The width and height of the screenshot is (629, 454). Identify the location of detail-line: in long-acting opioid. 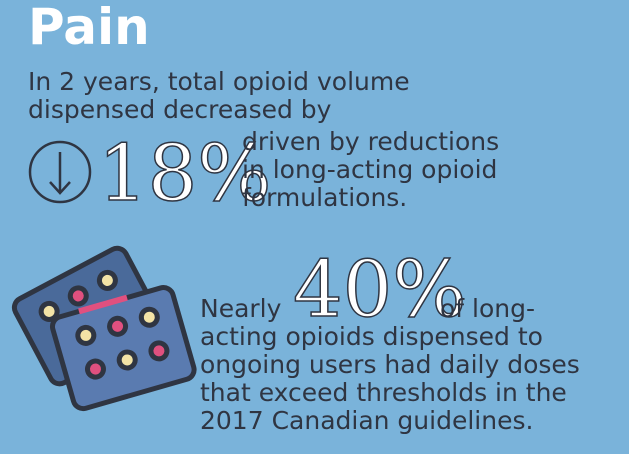
(369, 169).